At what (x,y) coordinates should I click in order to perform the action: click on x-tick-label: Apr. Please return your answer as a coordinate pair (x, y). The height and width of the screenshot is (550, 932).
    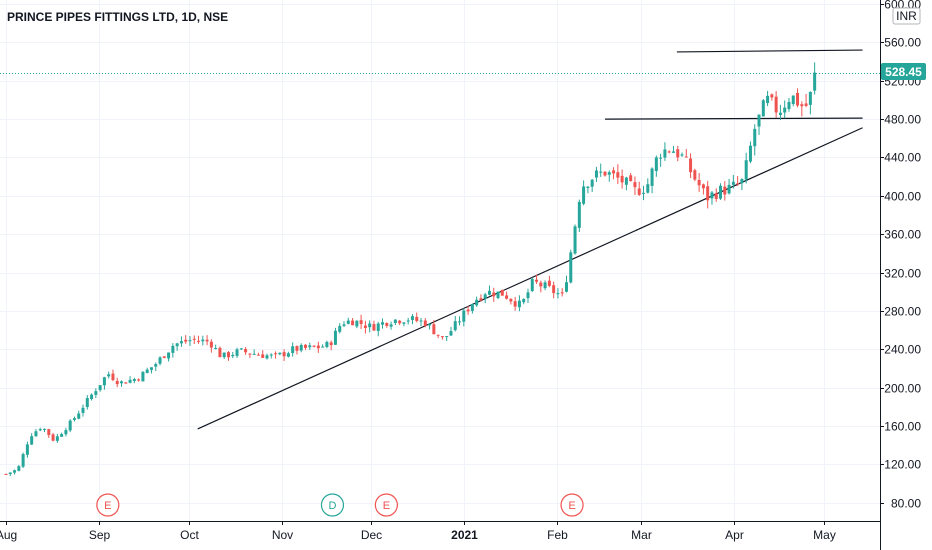
    Looking at the image, I should click on (734, 535).